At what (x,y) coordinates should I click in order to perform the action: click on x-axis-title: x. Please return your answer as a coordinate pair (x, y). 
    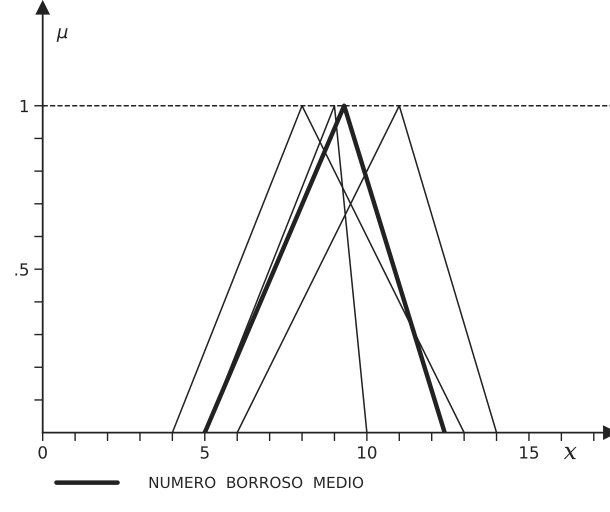
    Looking at the image, I should click on (570, 453).